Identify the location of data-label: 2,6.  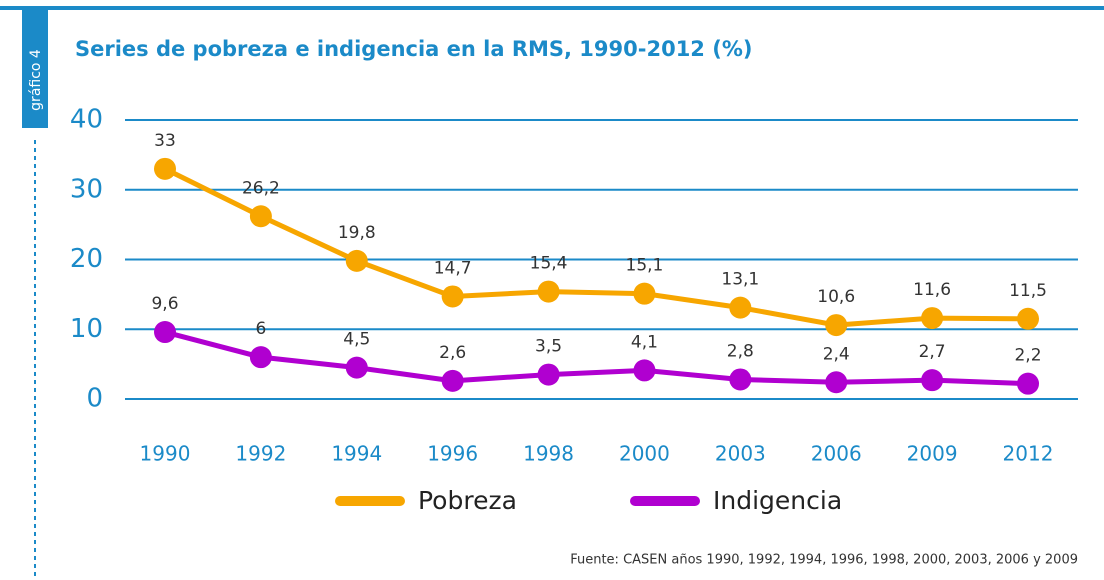
(452, 353).